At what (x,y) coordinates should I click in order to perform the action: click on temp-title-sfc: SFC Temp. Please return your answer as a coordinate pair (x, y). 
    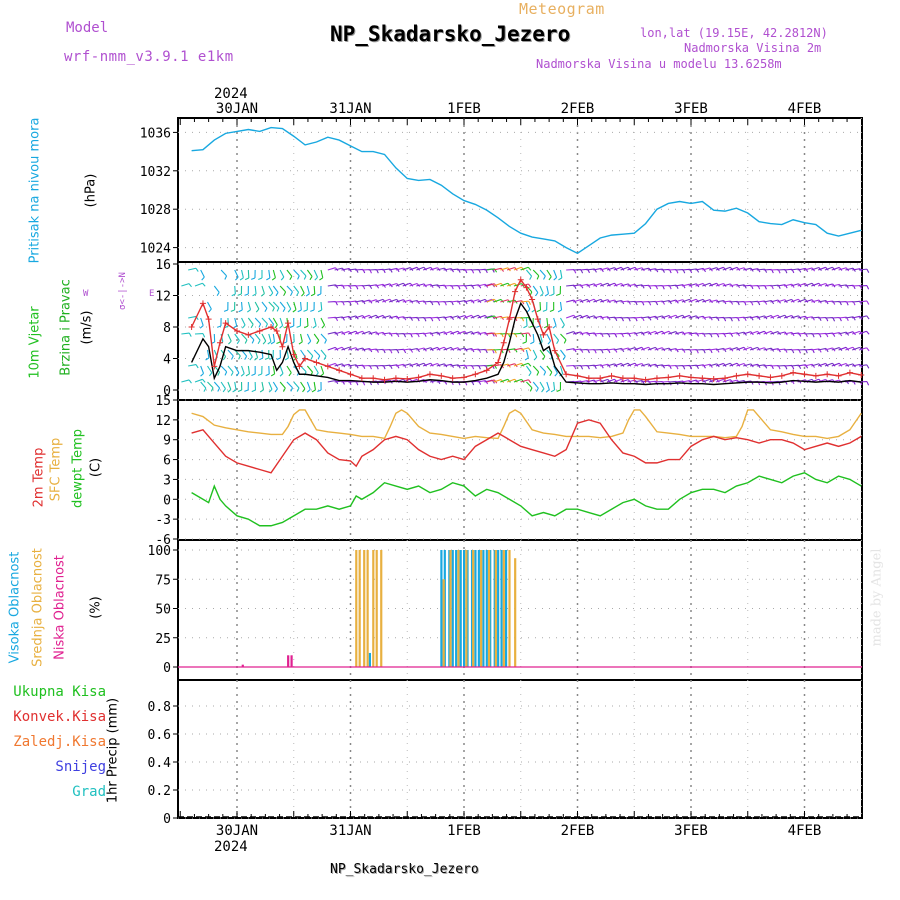
    Looking at the image, I should click on (56, 469).